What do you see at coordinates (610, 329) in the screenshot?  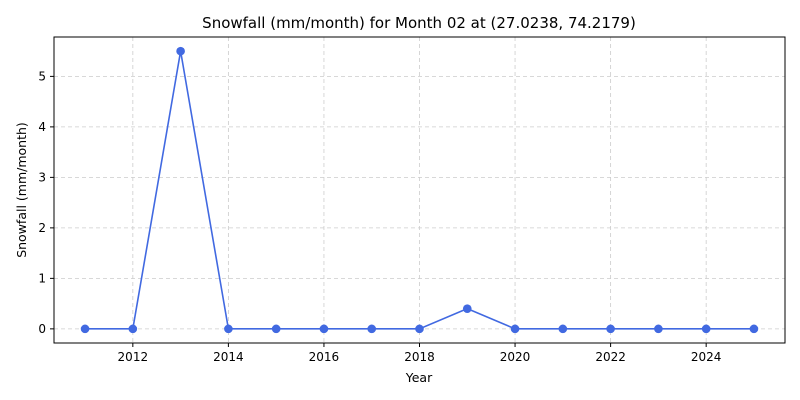 I see `data-point-2022` at bounding box center [610, 329].